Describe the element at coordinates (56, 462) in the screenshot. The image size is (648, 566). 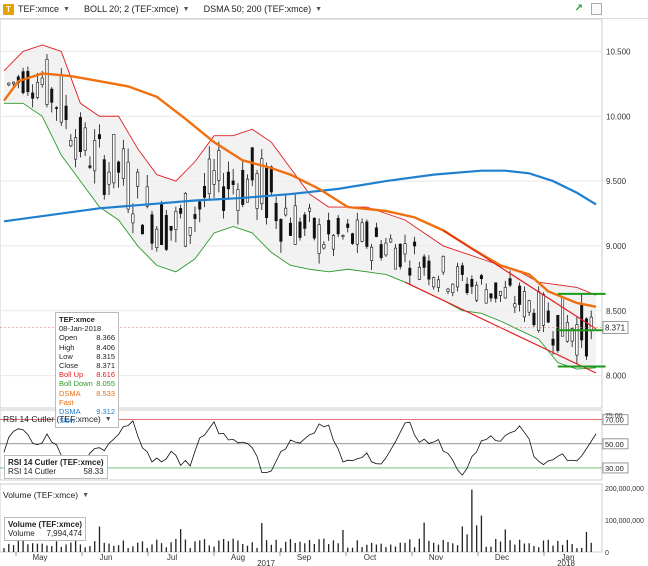
I see `rsi-box-title: RSI 14 Cutler (TEF:xmce)` at that location.